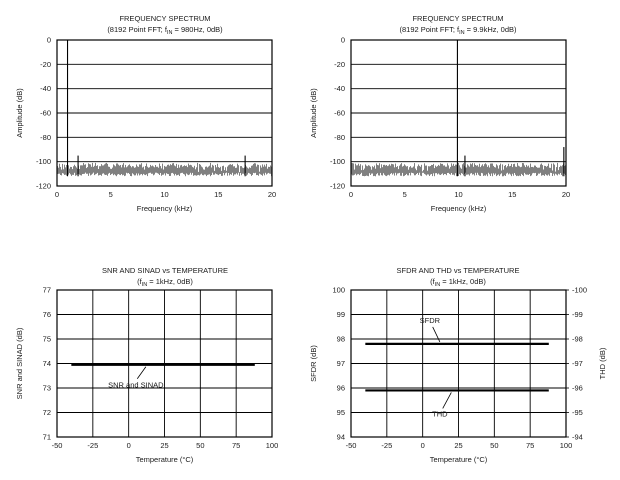 This screenshot has width=620, height=480. What do you see at coordinates (47, 314) in the screenshot?
I see `y-tick-label: 76` at bounding box center [47, 314].